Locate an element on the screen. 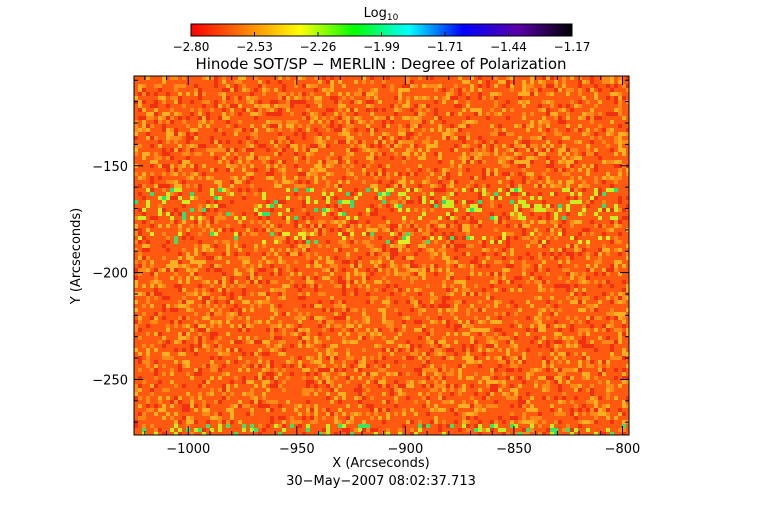 The height and width of the screenshot is (512, 763). colorbar-tick-label: −2.80 is located at coordinates (191, 47).